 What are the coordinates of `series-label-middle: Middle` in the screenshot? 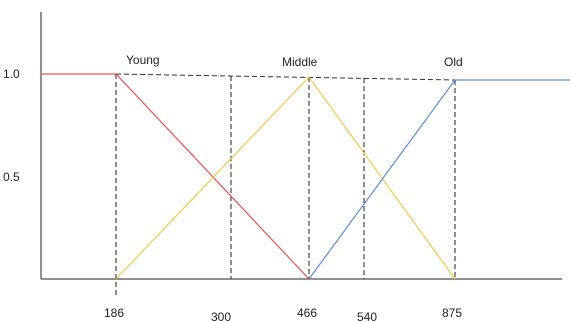 It's located at (300, 62).